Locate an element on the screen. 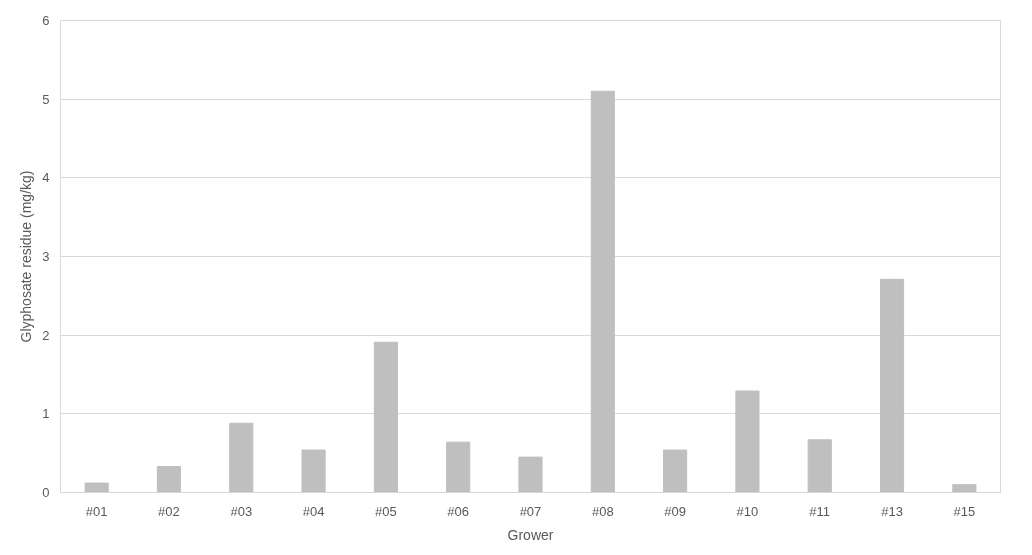  y-tick-label: 4 is located at coordinates (46, 178).